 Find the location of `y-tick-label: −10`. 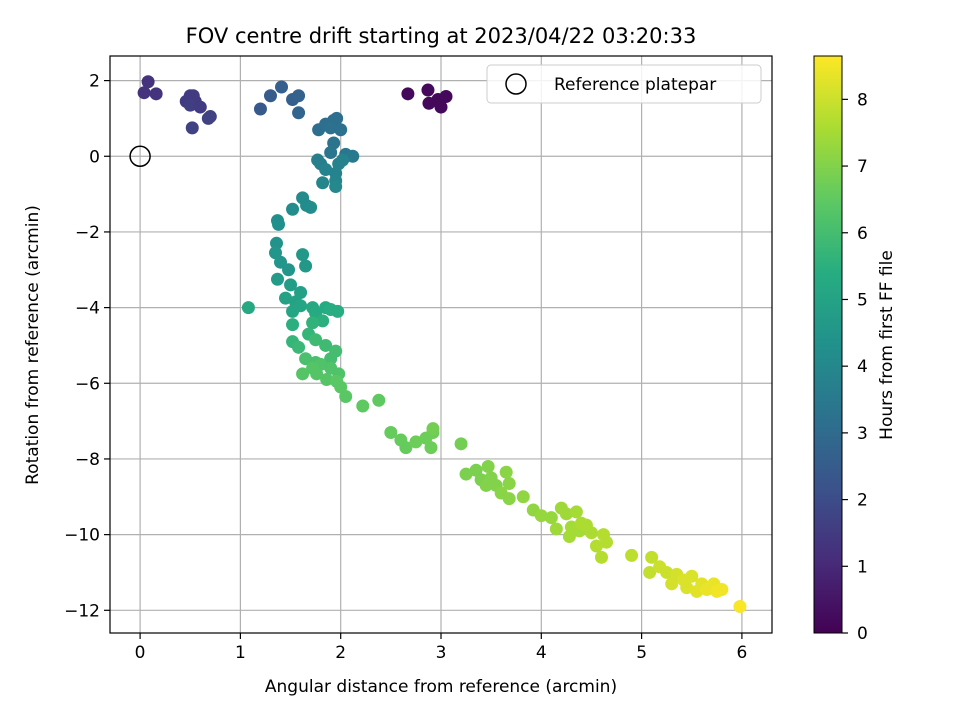

y-tick-label: −10 is located at coordinates (82, 536).